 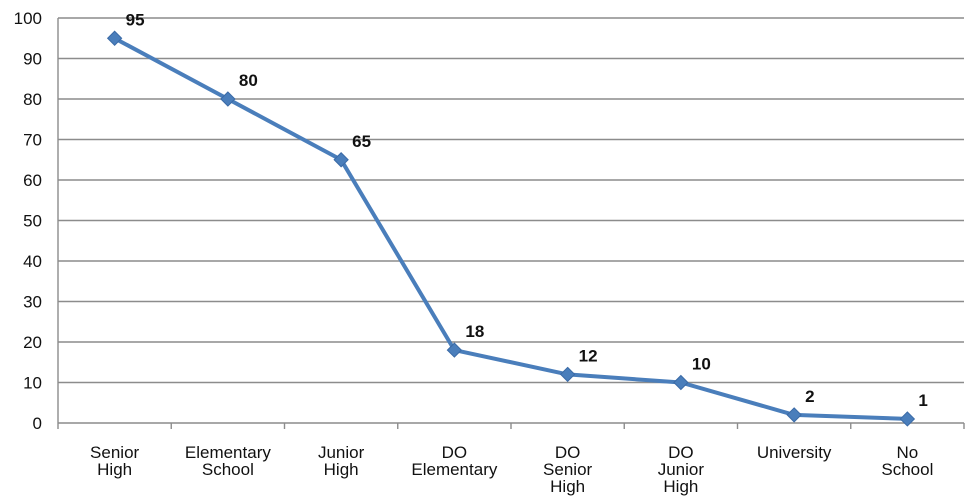 What do you see at coordinates (809, 396) in the screenshot?
I see `data-label: 2` at bounding box center [809, 396].